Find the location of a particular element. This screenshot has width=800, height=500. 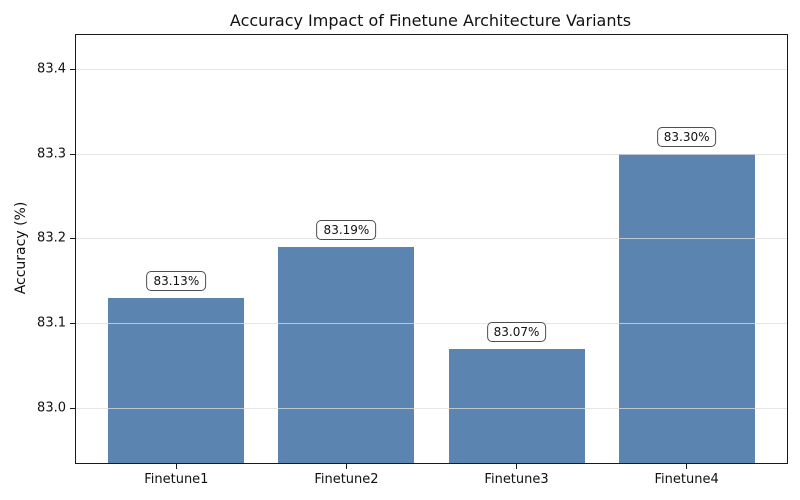

x-tick-label-finetune1: Finetune1 is located at coordinates (176, 479).